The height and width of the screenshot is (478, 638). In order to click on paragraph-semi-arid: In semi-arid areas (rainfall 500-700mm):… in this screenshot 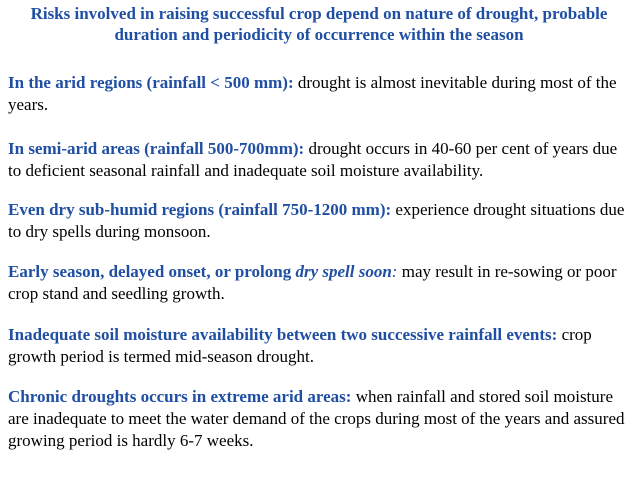, I will do `click(320, 160)`.